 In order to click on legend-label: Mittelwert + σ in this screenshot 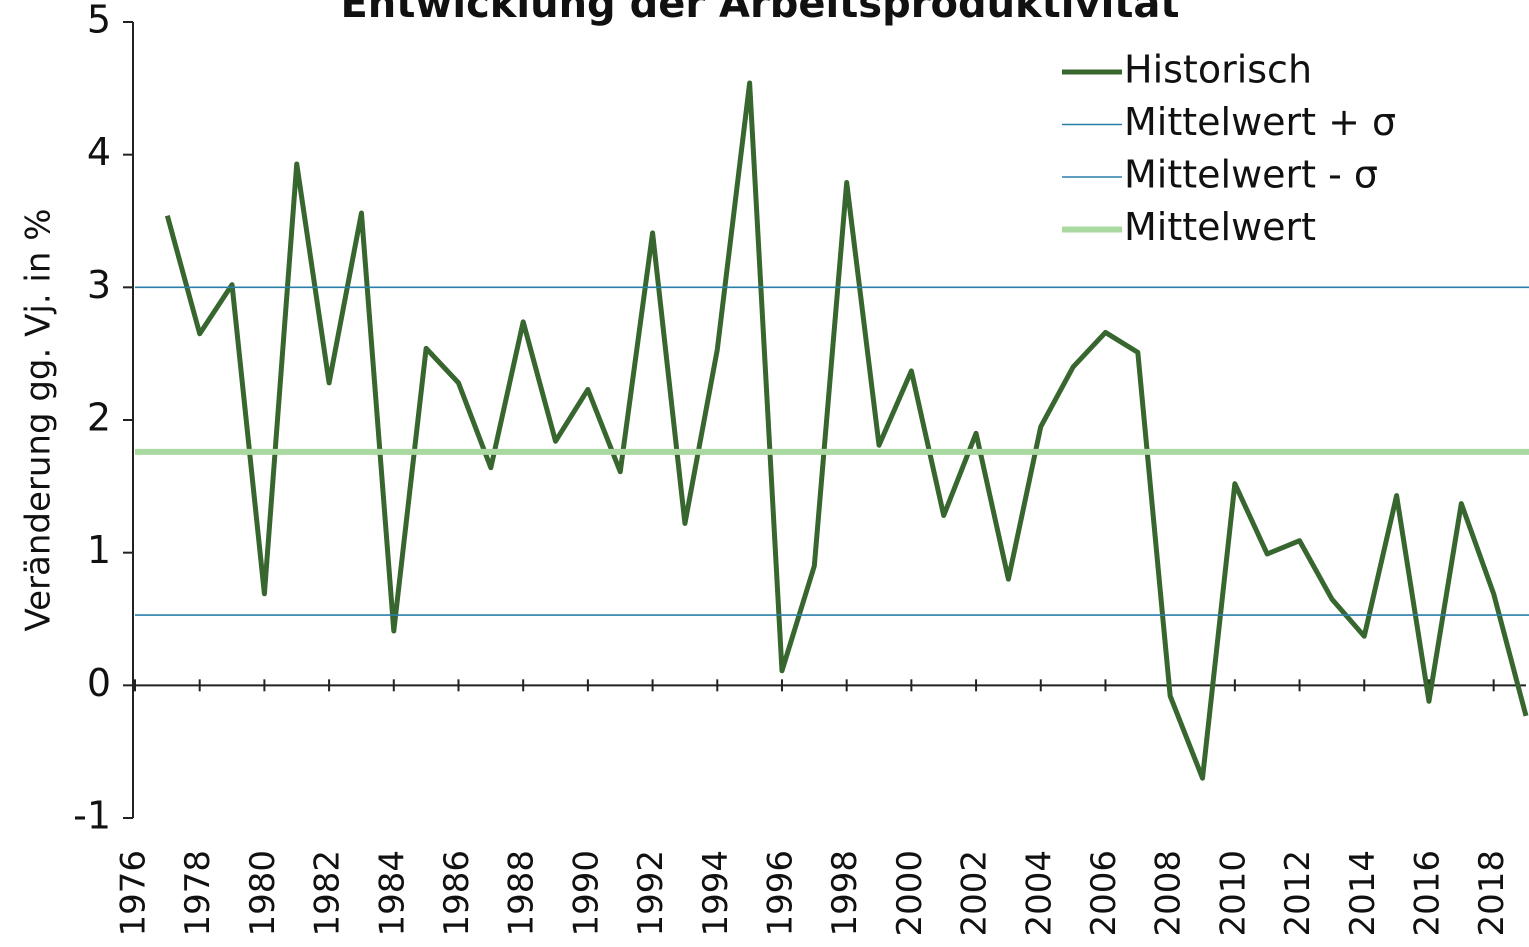, I will do `click(1260, 122)`.